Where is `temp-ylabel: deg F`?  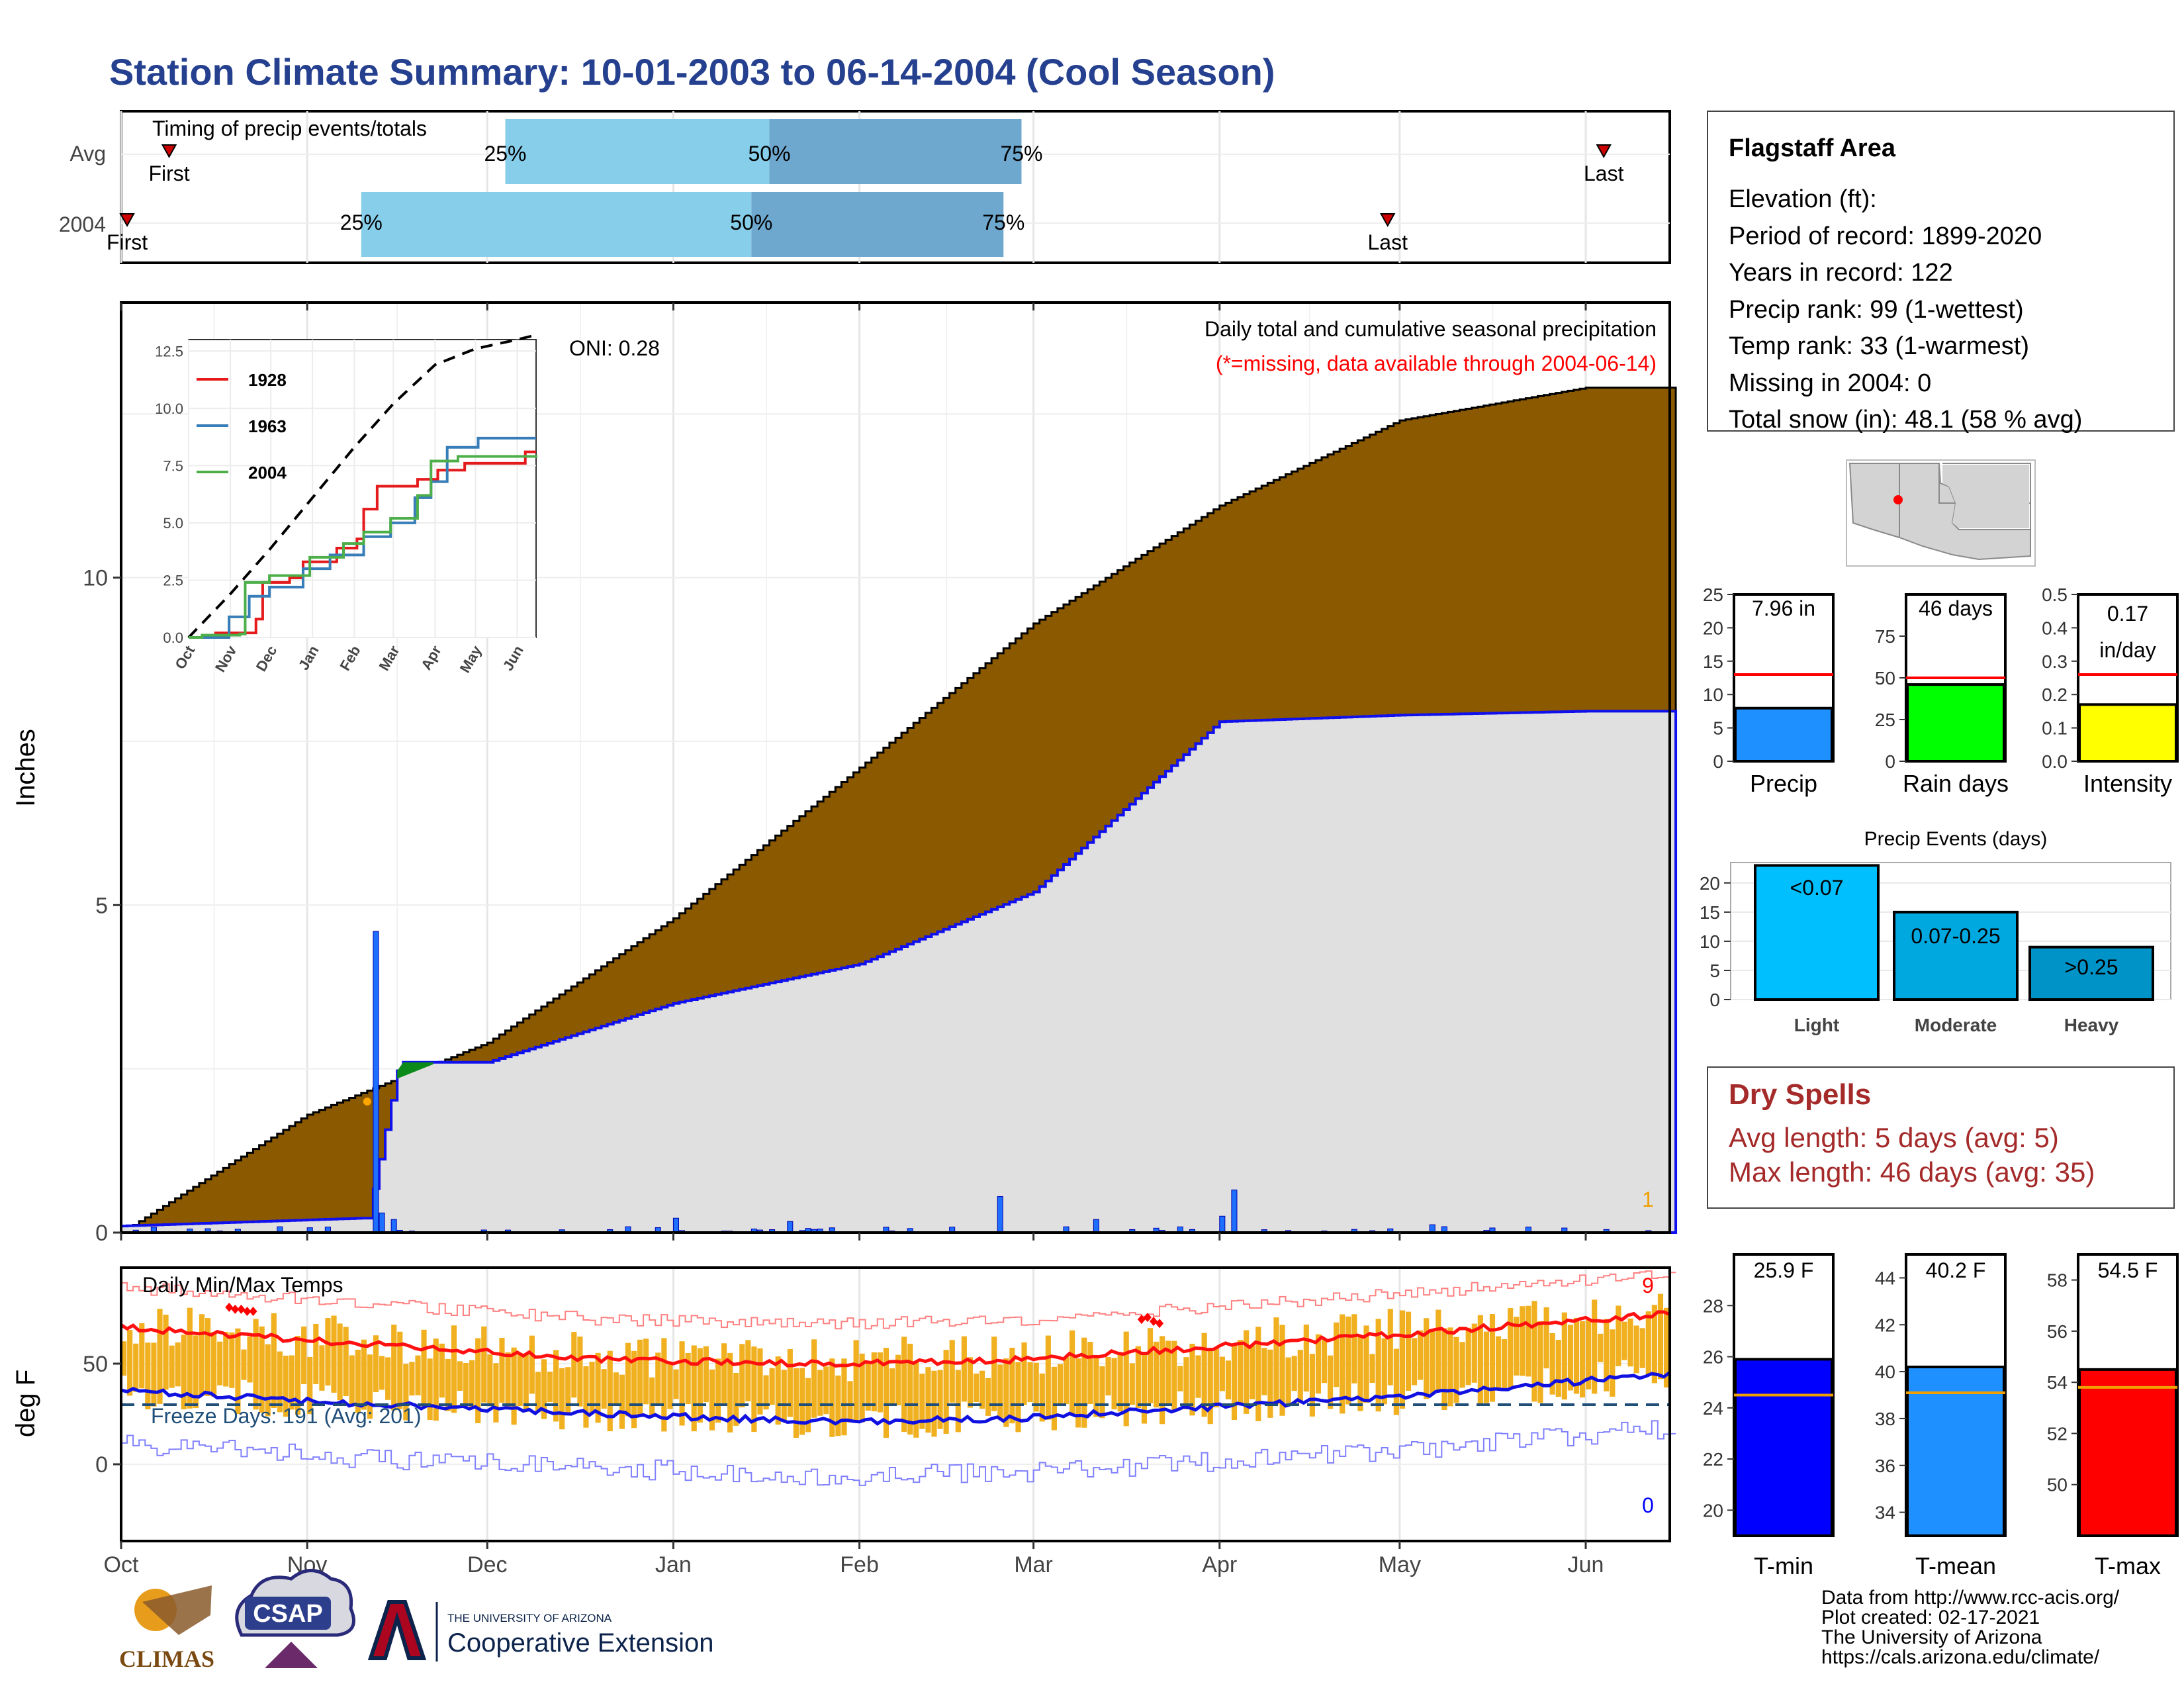 temp-ylabel: deg F is located at coordinates (26, 1403).